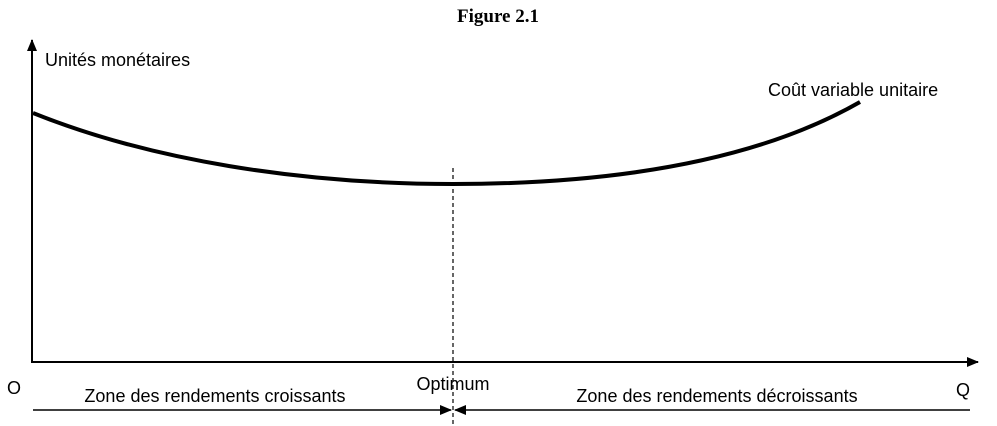  I want to click on origin-label: O, so click(14, 388).